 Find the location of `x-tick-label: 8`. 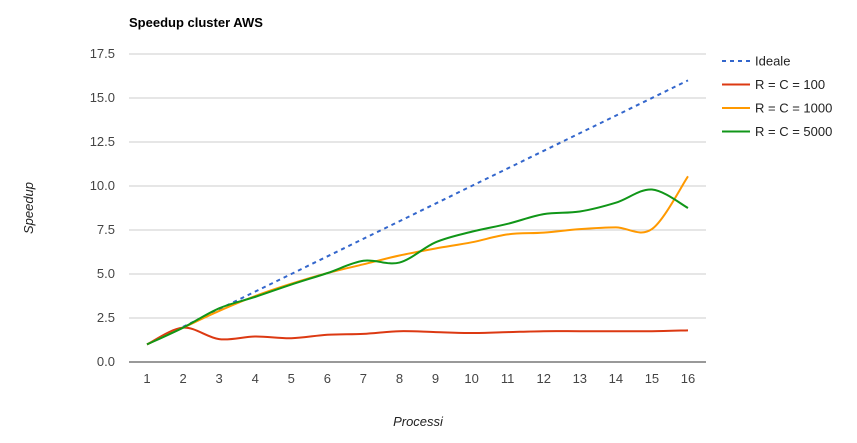

x-tick-label: 8 is located at coordinates (399, 378).